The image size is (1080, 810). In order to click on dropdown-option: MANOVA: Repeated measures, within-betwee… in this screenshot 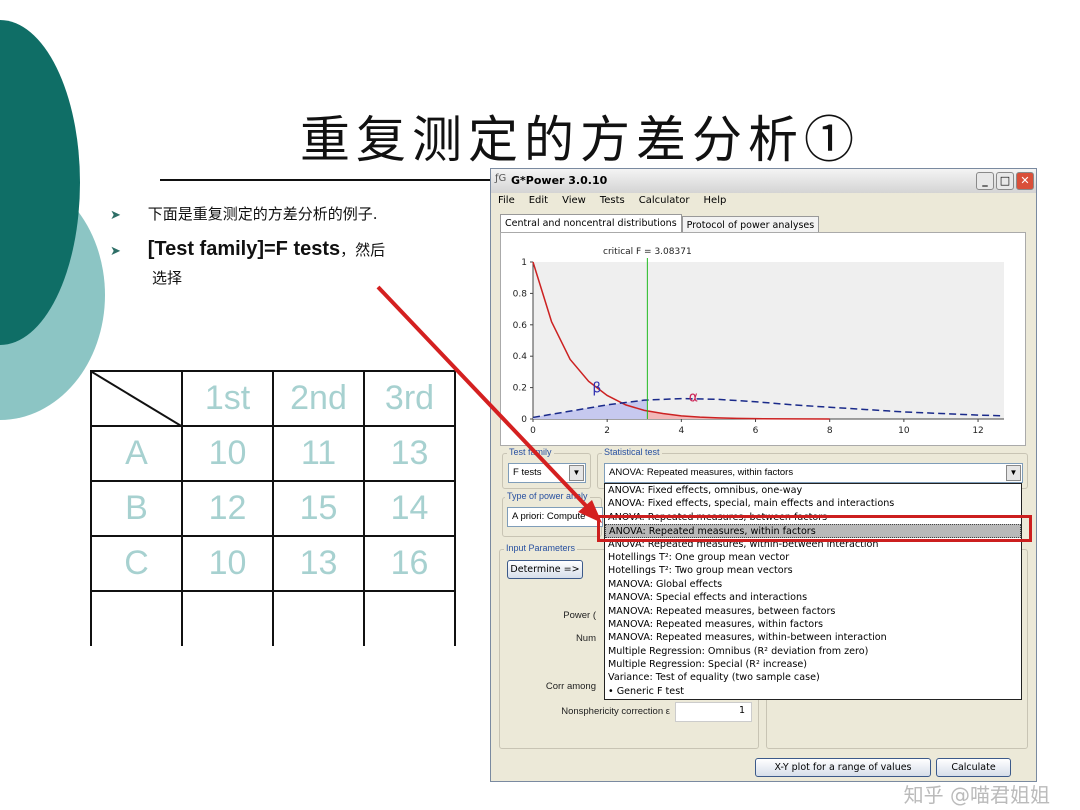, I will do `click(747, 638)`.